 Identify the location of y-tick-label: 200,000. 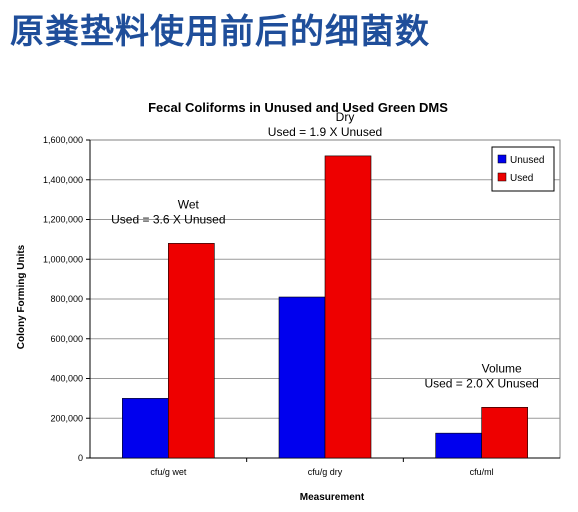
(66, 418).